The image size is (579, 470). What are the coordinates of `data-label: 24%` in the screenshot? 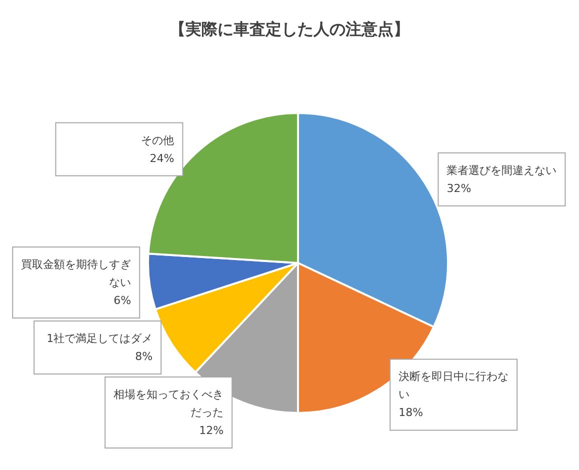 It's located at (162, 158).